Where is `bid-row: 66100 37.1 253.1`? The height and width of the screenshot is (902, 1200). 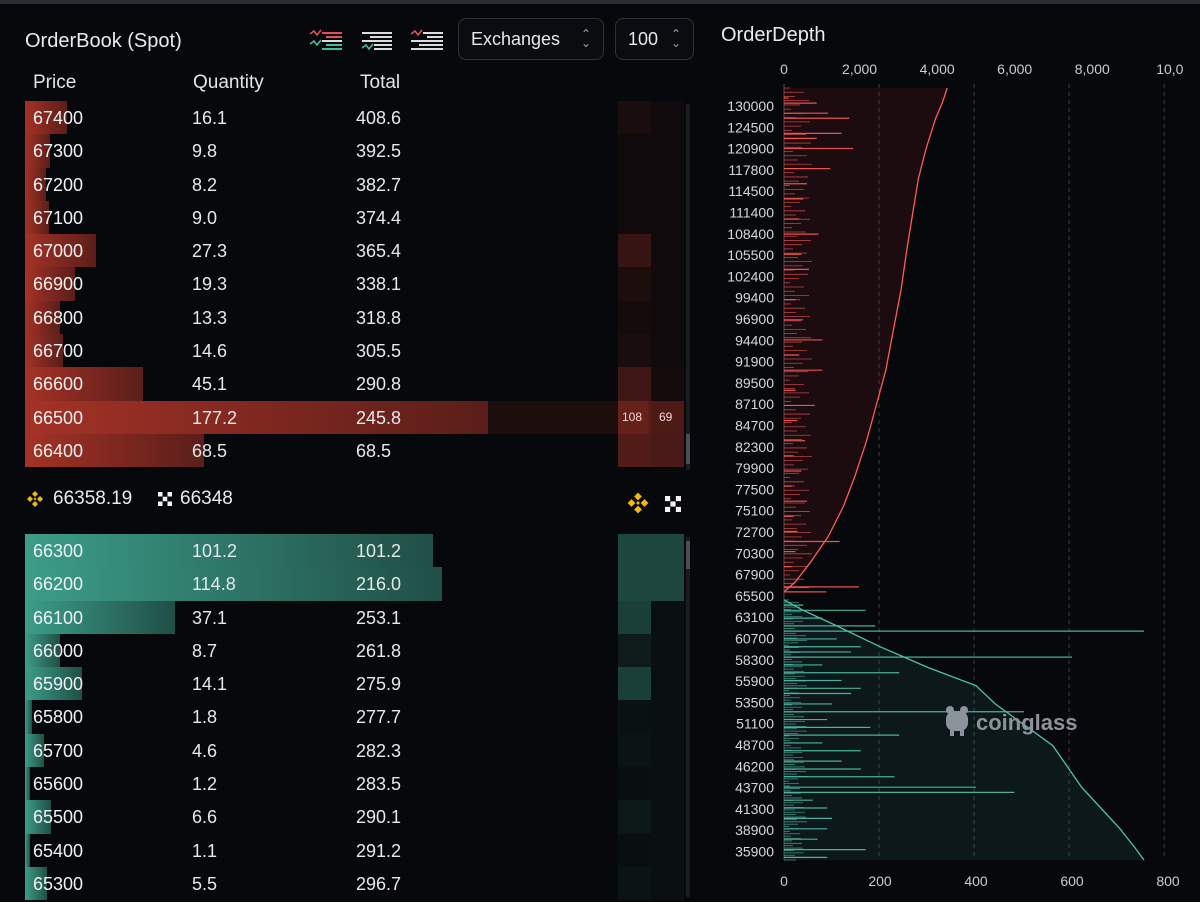 bid-row: 66100 37.1 253.1 is located at coordinates (357, 617).